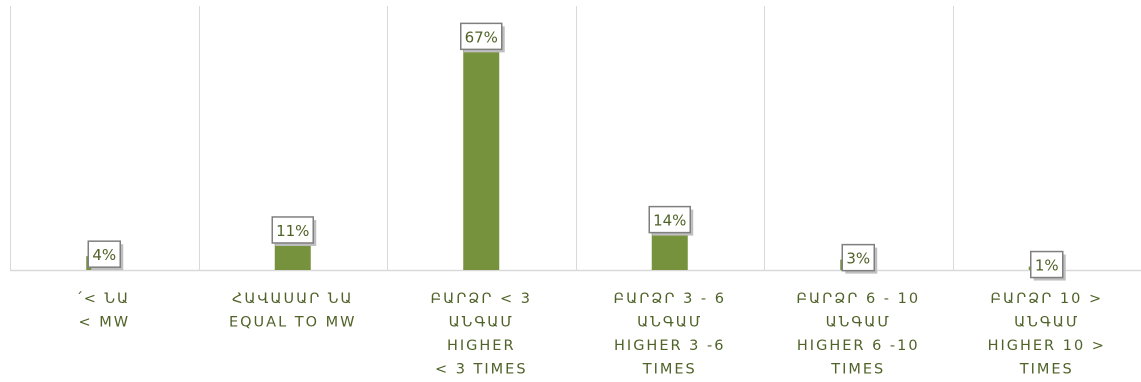 This screenshot has height=382, width=1141. Describe the element at coordinates (1047, 346) in the screenshot. I see `category-label-line: HIGHER 10 >` at that location.